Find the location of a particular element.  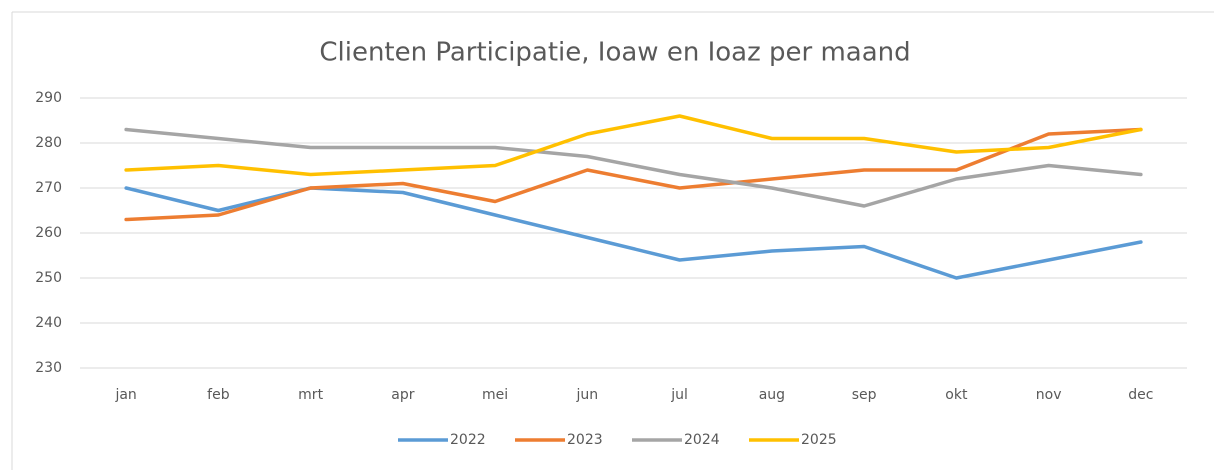

x-tick-label: feb is located at coordinates (218, 395).